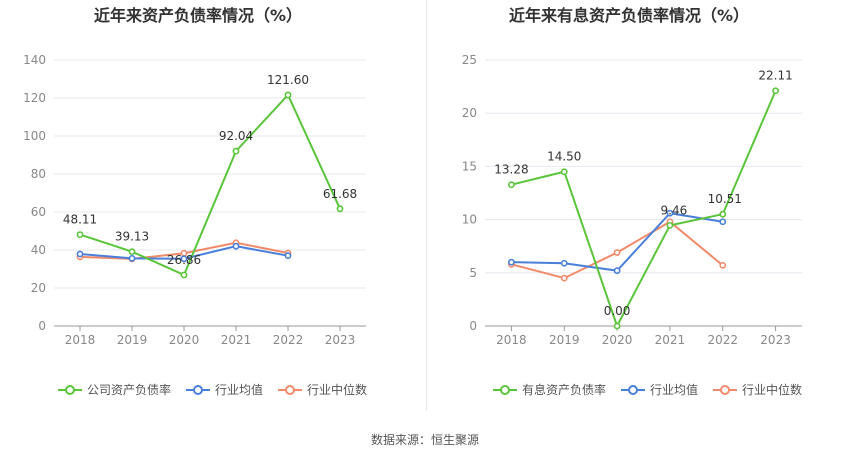  I want to click on y-tick-label: 10, so click(469, 220).